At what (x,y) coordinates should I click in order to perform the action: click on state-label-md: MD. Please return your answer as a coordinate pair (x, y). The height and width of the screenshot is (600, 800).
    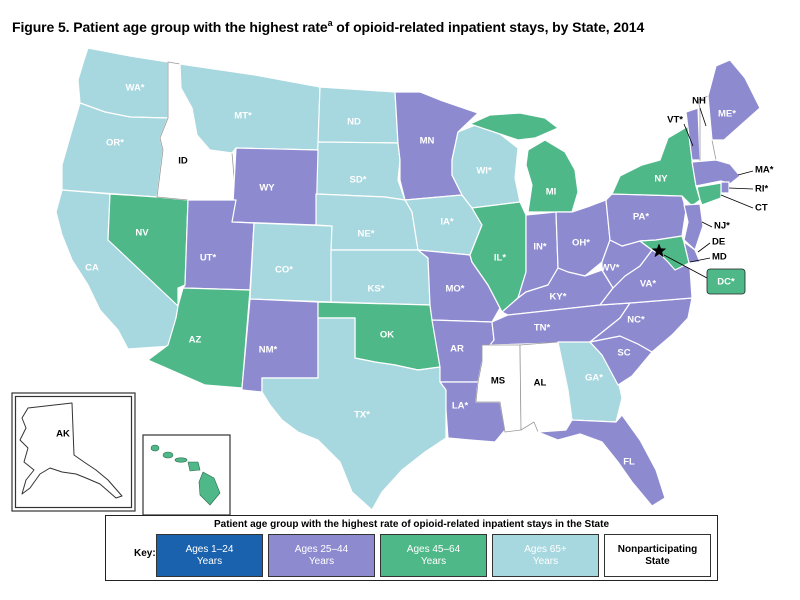
    Looking at the image, I should click on (719, 257).